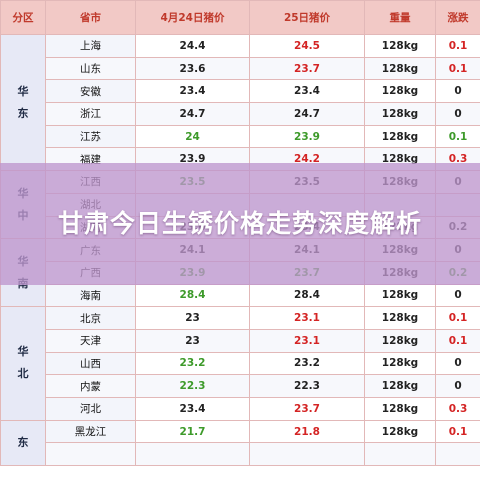 The height and width of the screenshot is (480, 480). What do you see at coordinates (307, 386) in the screenshot?
I see `price-25-cell: 22.3` at bounding box center [307, 386].